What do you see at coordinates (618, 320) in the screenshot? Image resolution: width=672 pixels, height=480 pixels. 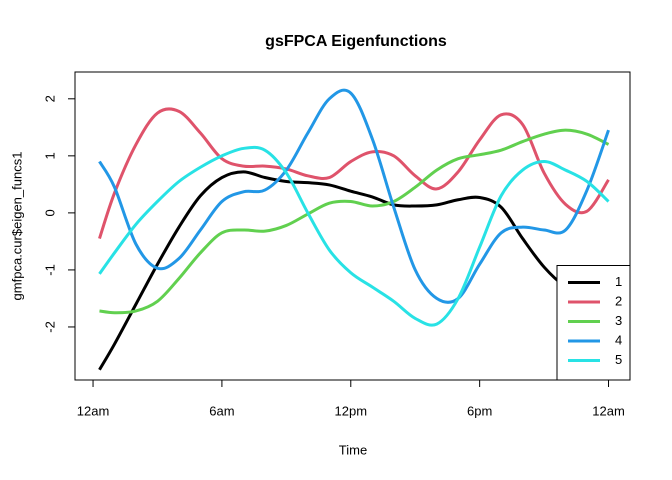 I see `legend-label: 3` at bounding box center [618, 320].